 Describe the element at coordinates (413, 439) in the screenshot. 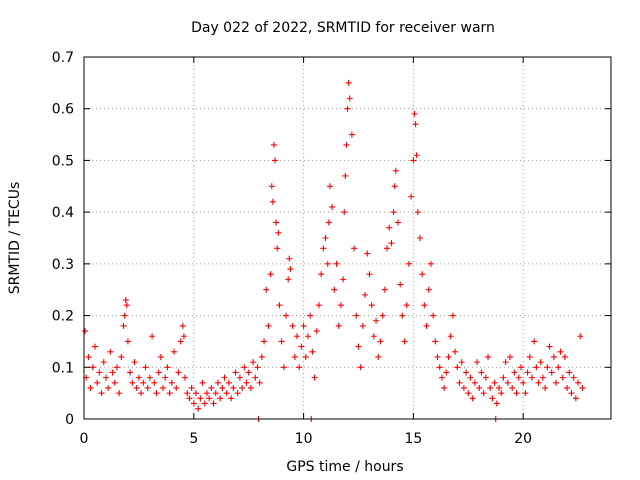

I see `x-tick-label: 15` at that location.